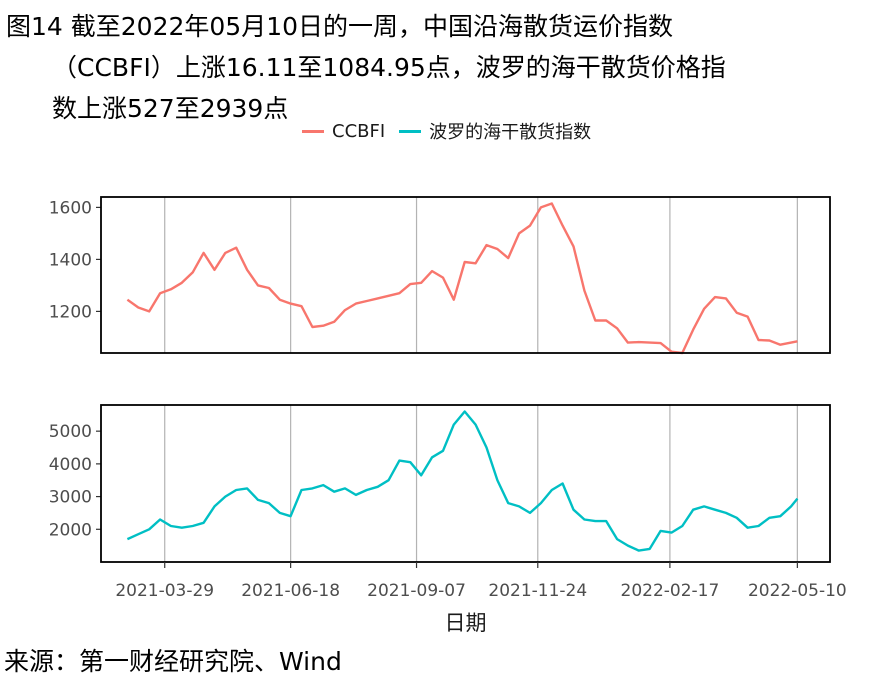 The width and height of the screenshot is (885, 688). What do you see at coordinates (797, 591) in the screenshot?
I see `x-tick-label-2022-05-10: 2022-05-10` at bounding box center [797, 591].